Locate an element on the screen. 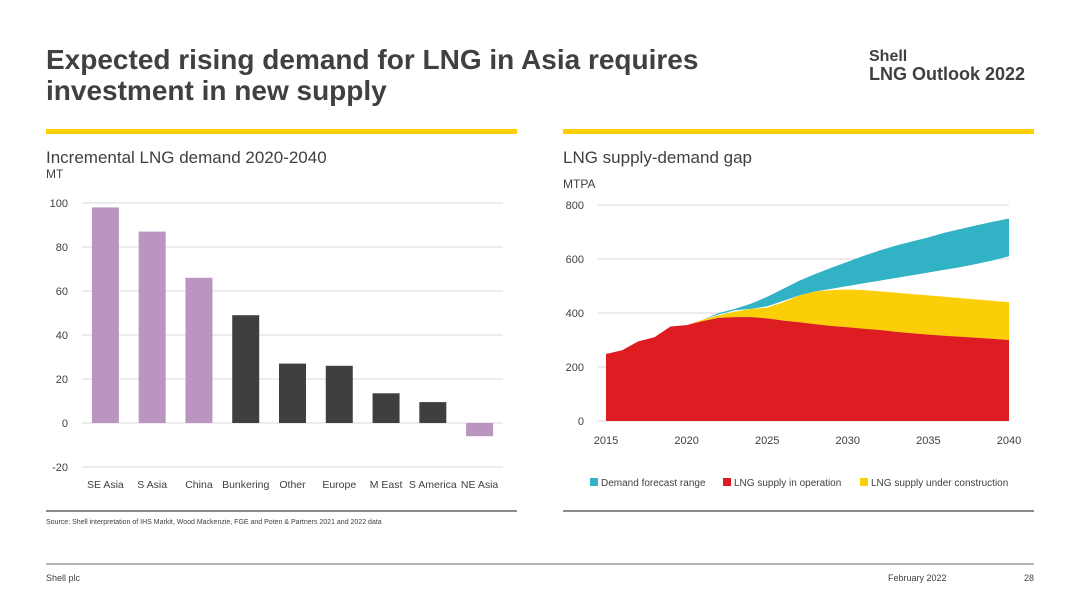 The image size is (1080, 607). left-chart-title: Incremental LNG demand 2020-2040 is located at coordinates (186, 157).